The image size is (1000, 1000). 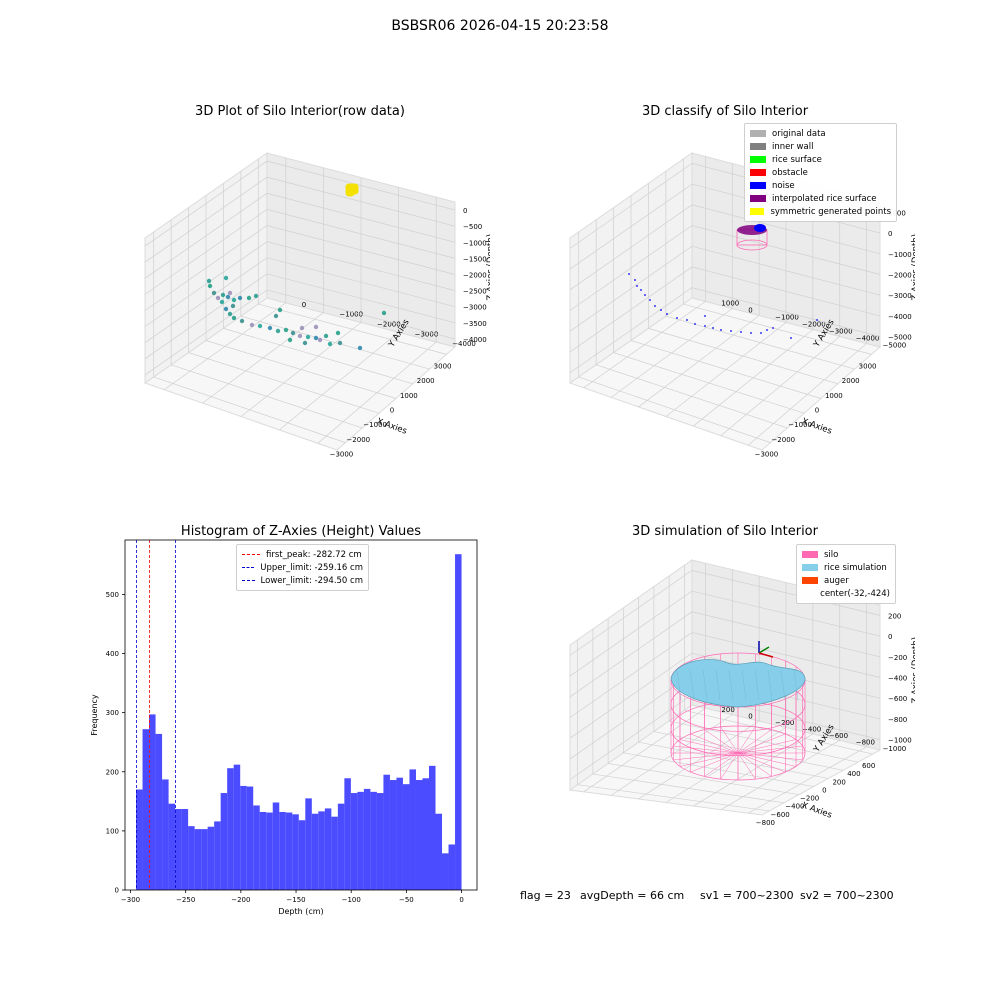 I want to click on legend-entry: symmetric generated points, so click(x=820, y=211).